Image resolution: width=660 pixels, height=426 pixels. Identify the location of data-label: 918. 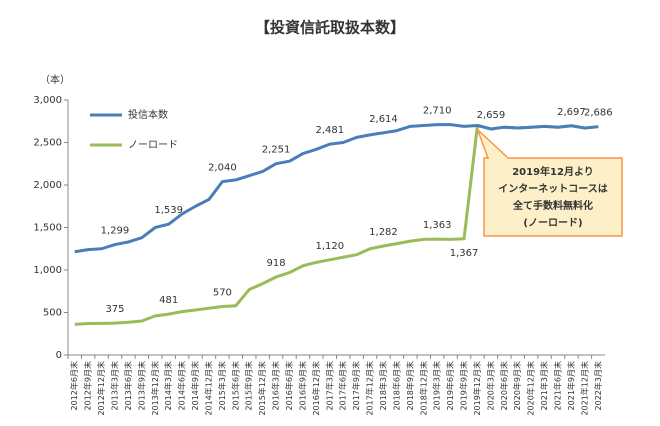
(276, 263).